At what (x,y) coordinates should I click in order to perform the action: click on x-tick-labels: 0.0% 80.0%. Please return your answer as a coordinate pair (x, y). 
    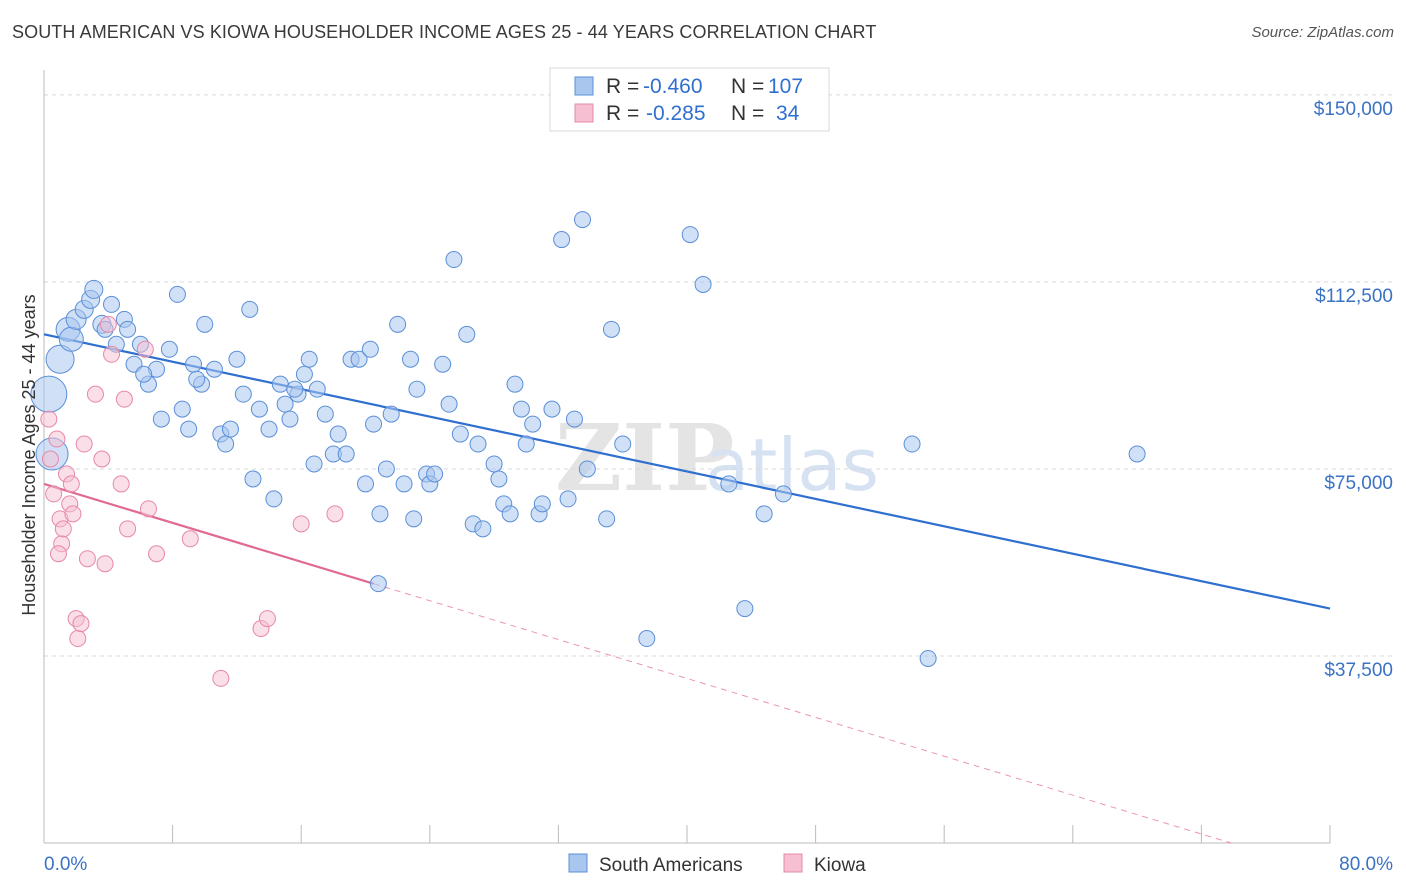
    Looking at the image, I should click on (718, 864).